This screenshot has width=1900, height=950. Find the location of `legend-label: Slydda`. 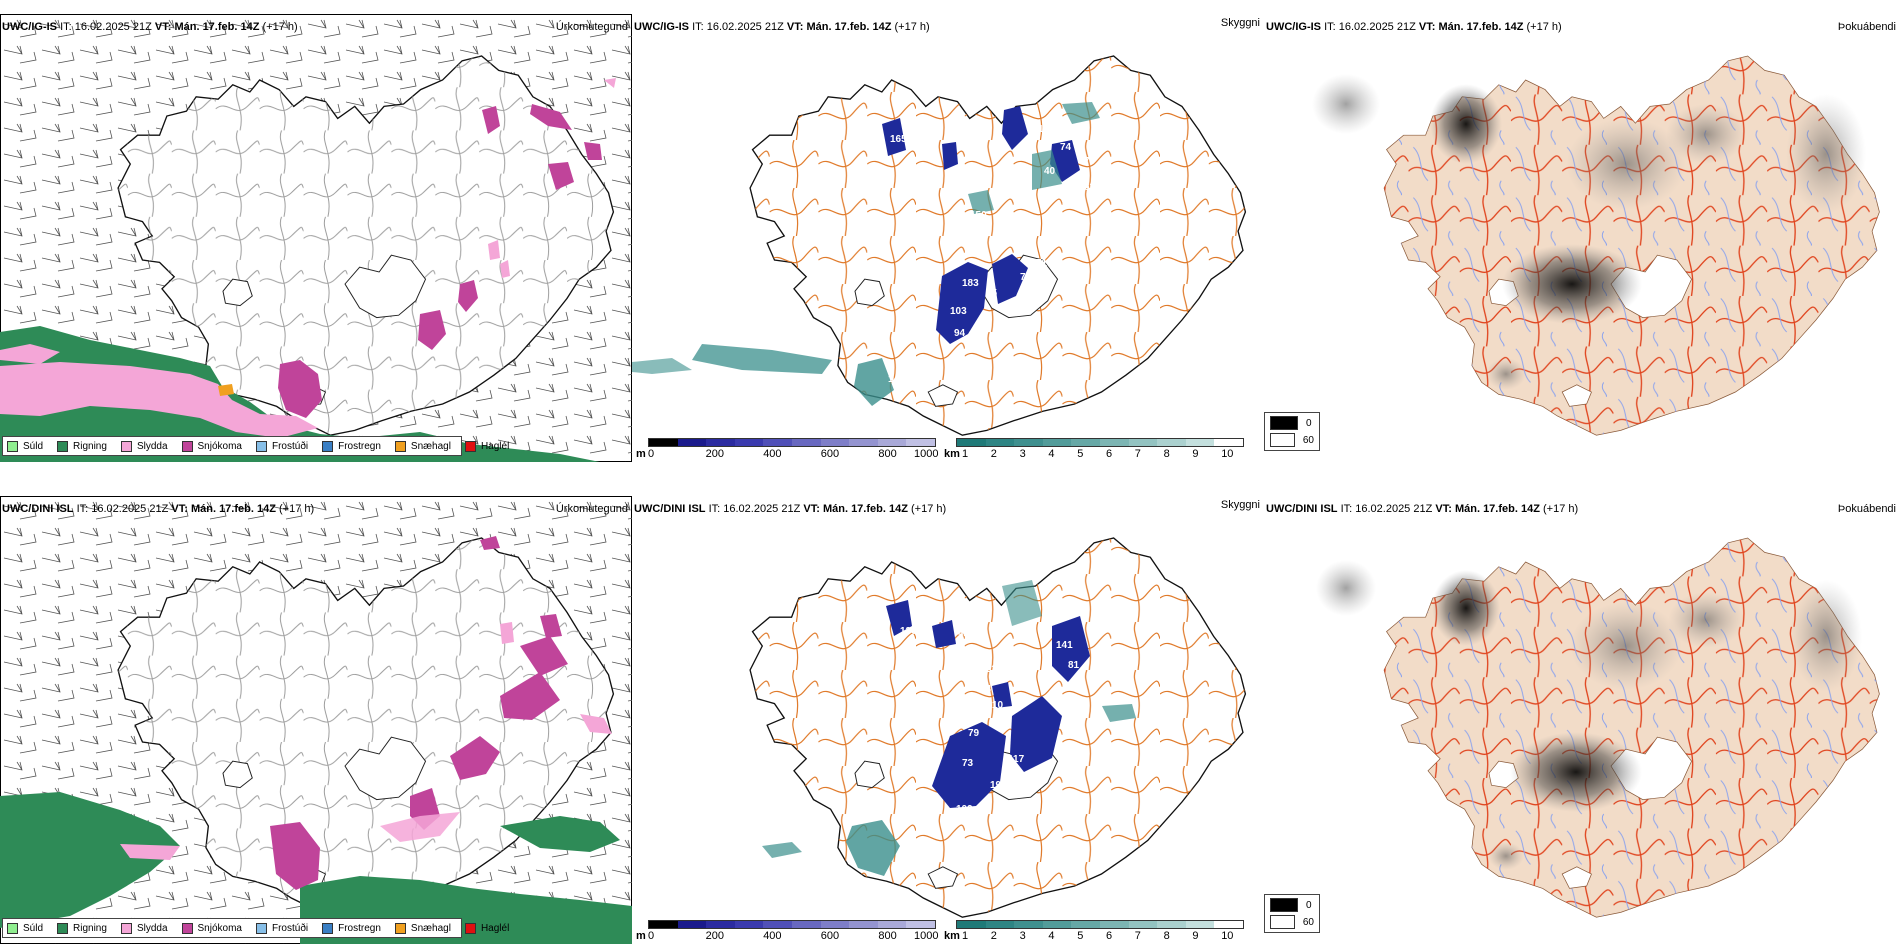

legend-label: Slydda is located at coordinates (152, 928).